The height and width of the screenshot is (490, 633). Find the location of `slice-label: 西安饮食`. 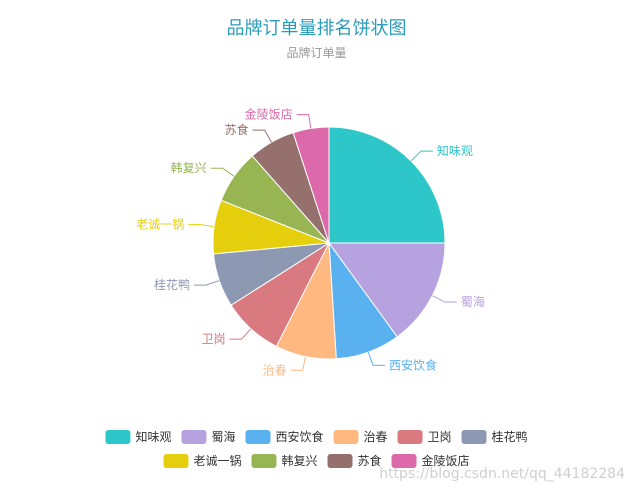

slice-label: 西安饮食 is located at coordinates (413, 364).